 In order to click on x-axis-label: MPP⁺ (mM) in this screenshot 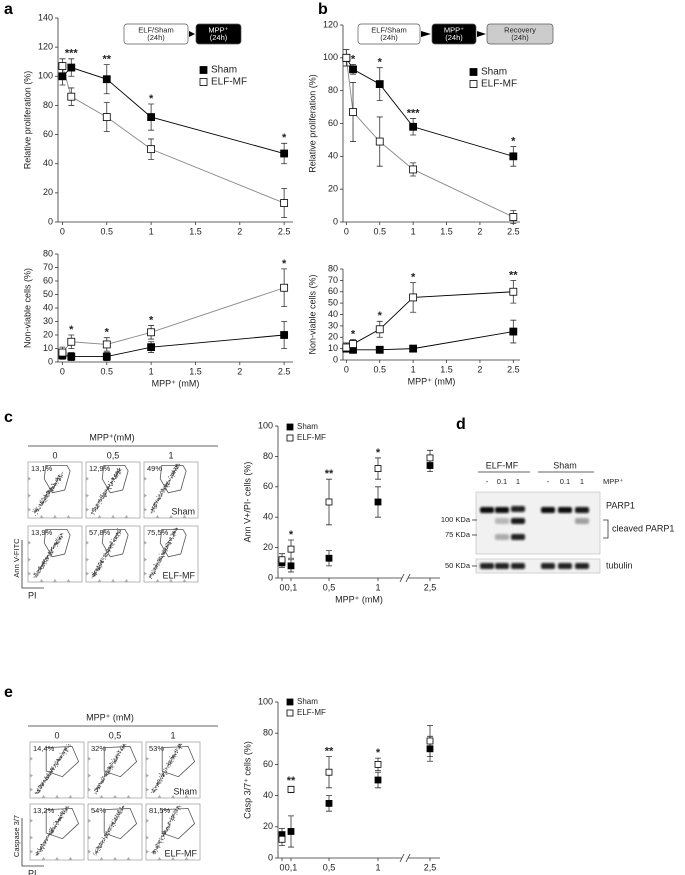, I will do `click(176, 383)`.